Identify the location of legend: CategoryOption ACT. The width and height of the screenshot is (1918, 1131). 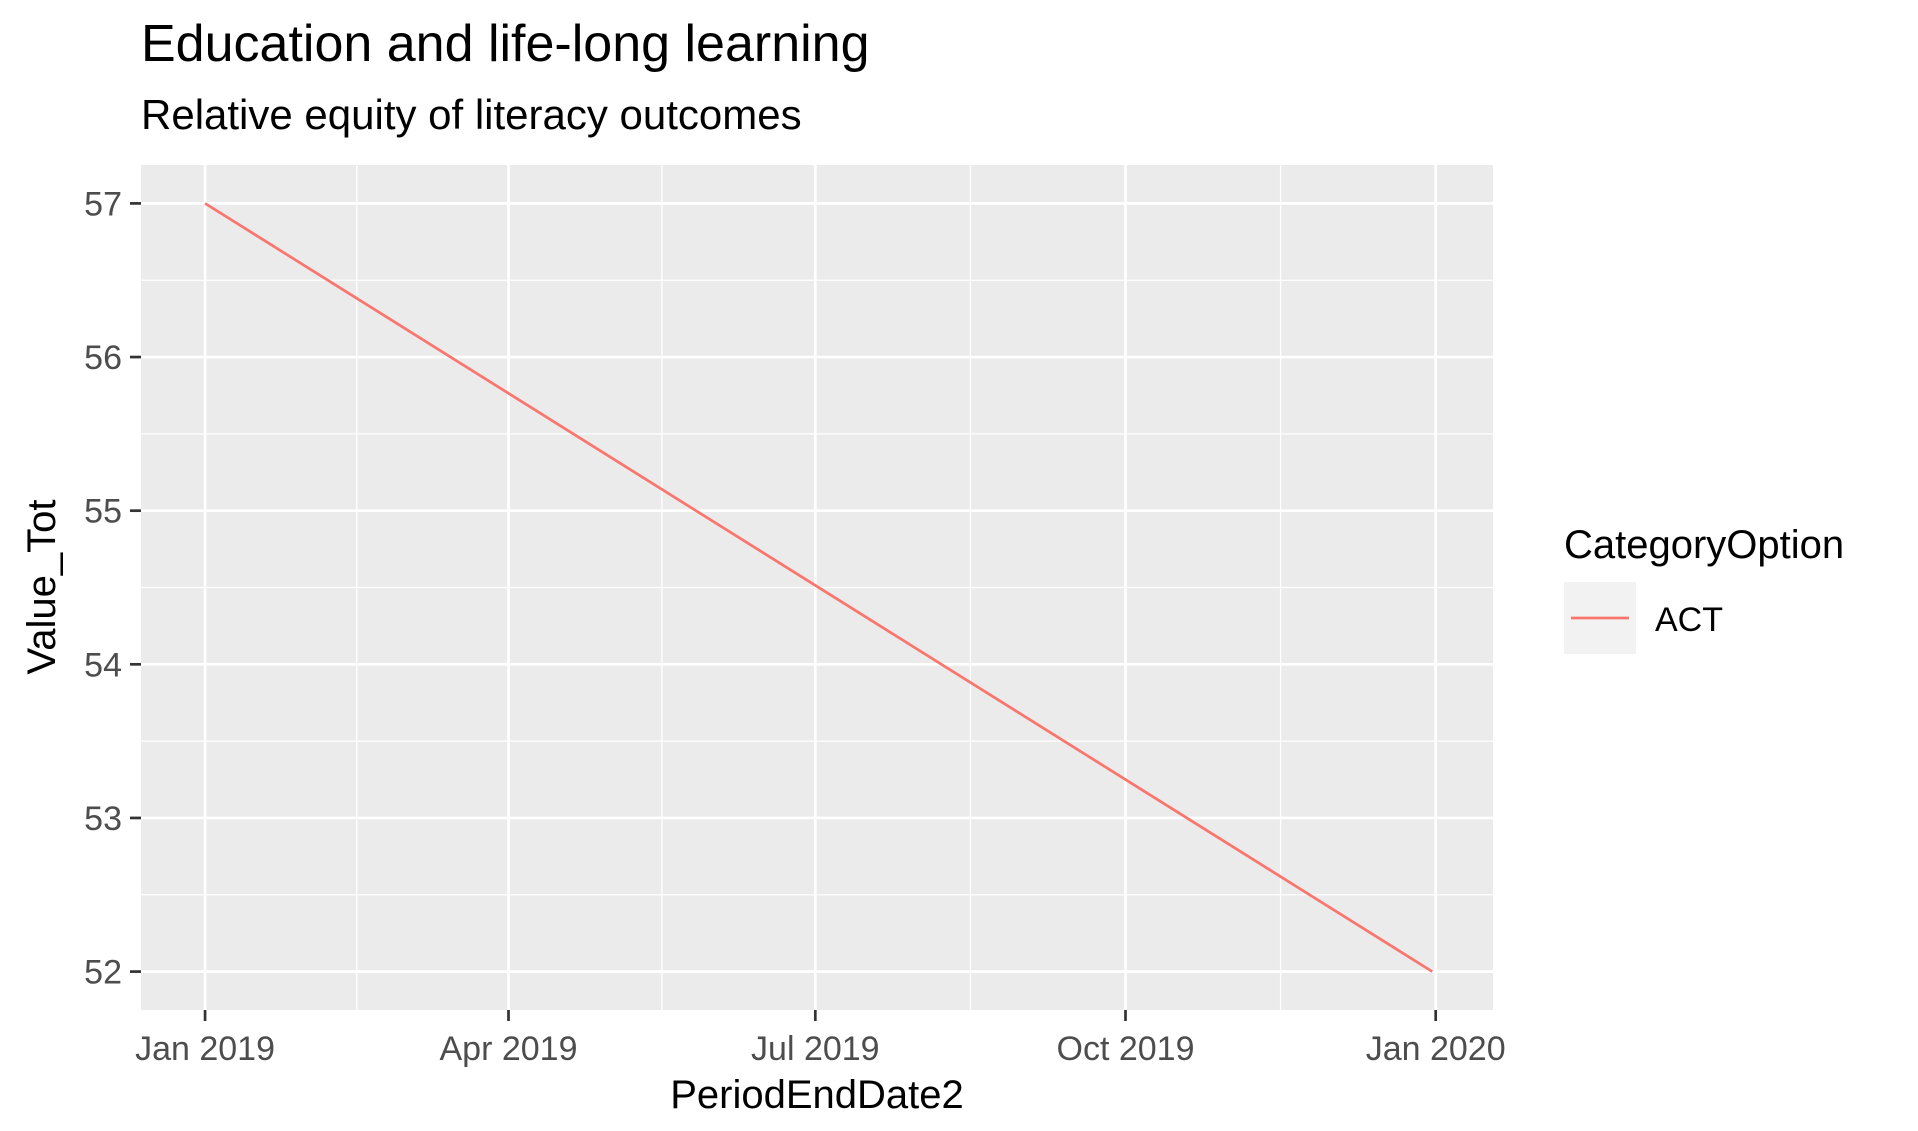
(1704, 588).